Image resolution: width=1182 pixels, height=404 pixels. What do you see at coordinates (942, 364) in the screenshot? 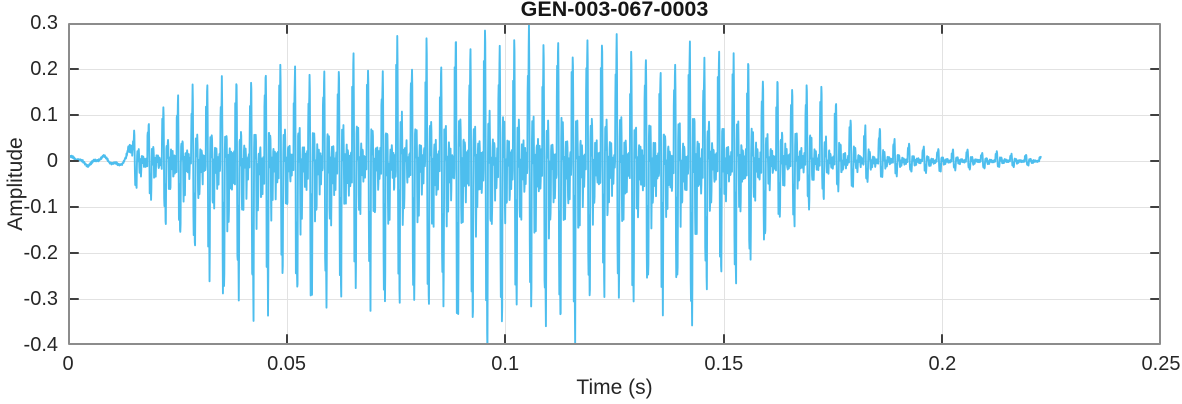
I see `x-tick-label: 0.2` at bounding box center [942, 364].